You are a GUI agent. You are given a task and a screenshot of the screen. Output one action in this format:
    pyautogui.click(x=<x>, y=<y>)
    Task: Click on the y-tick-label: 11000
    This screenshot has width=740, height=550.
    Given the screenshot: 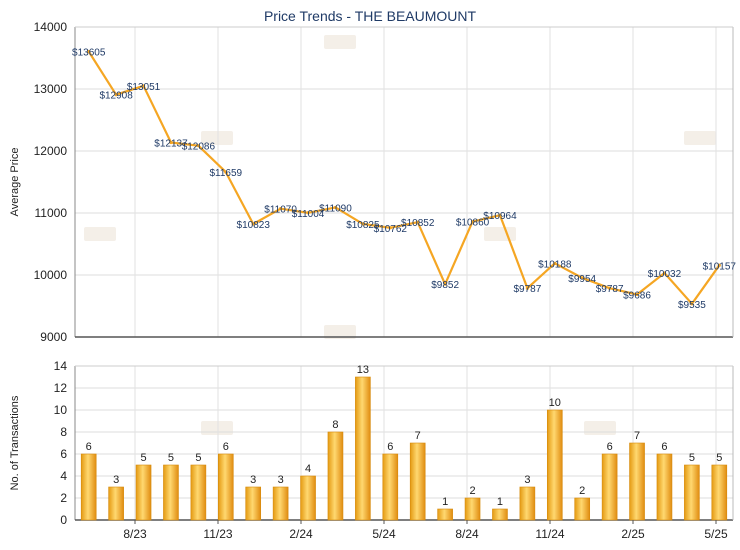 What is the action you would take?
    pyautogui.click(x=51, y=213)
    